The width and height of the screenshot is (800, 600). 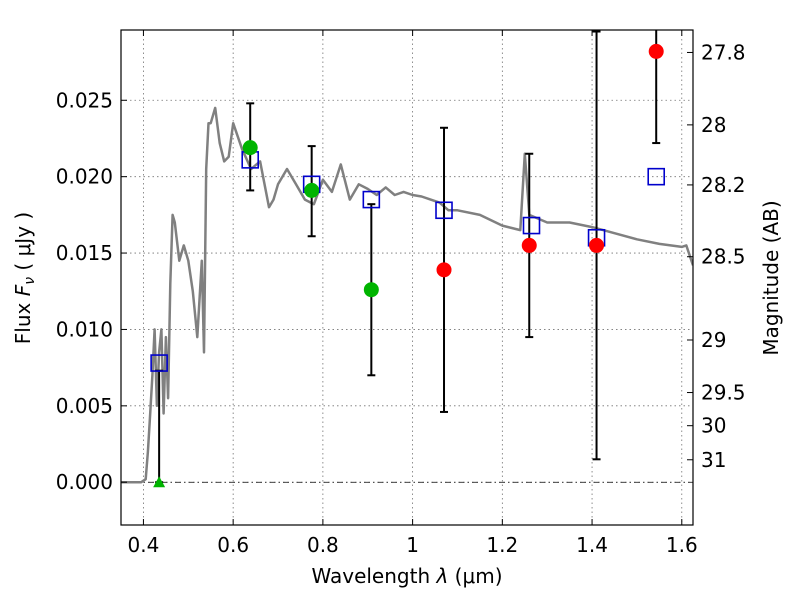 I want to click on magnitude-axis-label: Magnitude (AB), so click(x=771, y=277).